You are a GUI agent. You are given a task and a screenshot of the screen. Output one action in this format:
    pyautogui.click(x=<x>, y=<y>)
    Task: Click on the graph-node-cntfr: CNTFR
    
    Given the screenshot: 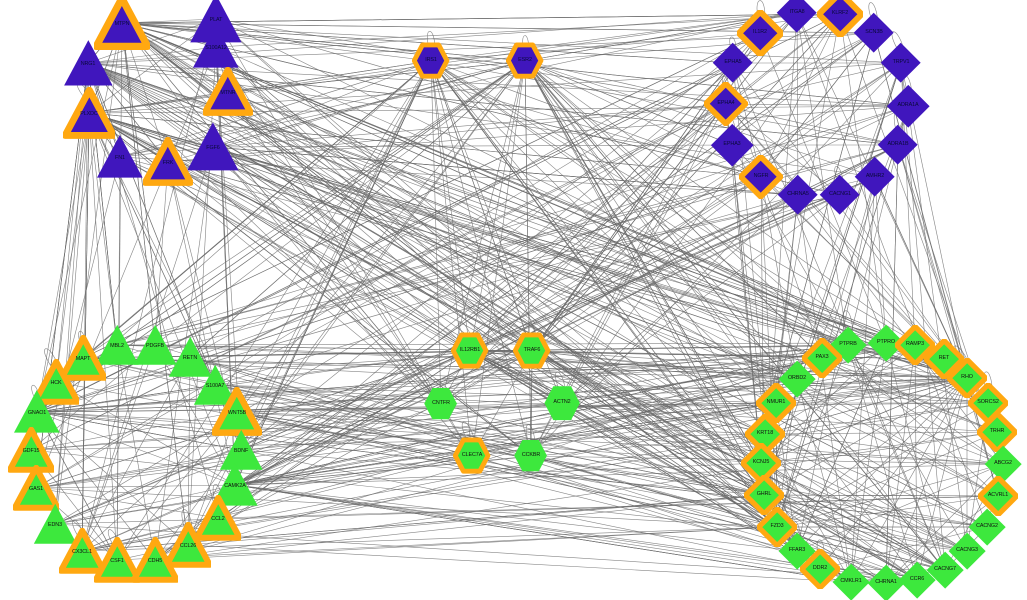 What is the action you would take?
    pyautogui.click(x=441, y=404)
    